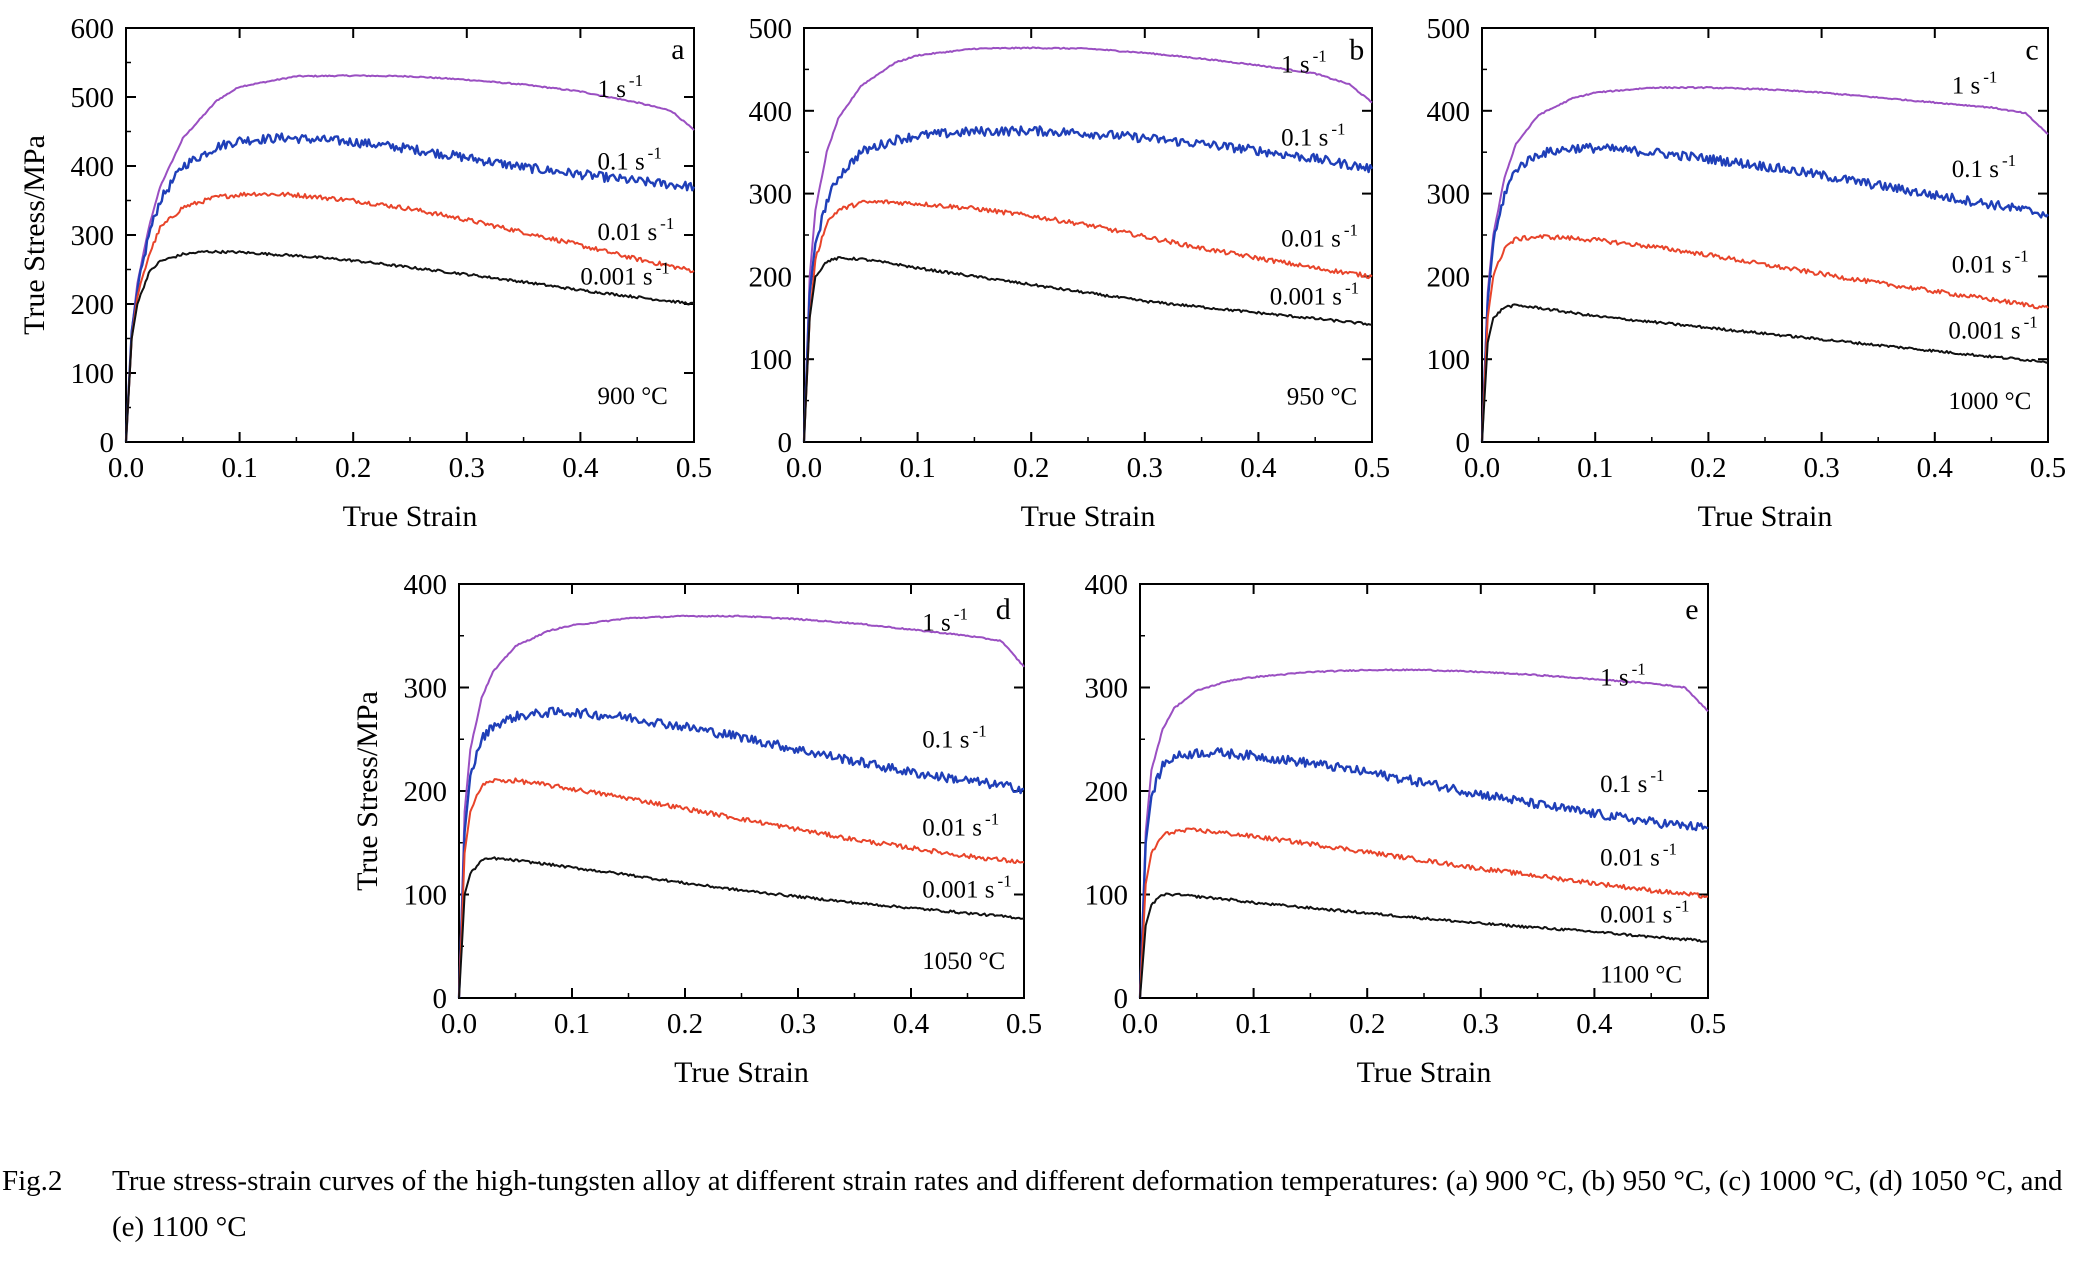  Describe the element at coordinates (1003, 609) in the screenshot. I see `panel-letter: d` at that location.